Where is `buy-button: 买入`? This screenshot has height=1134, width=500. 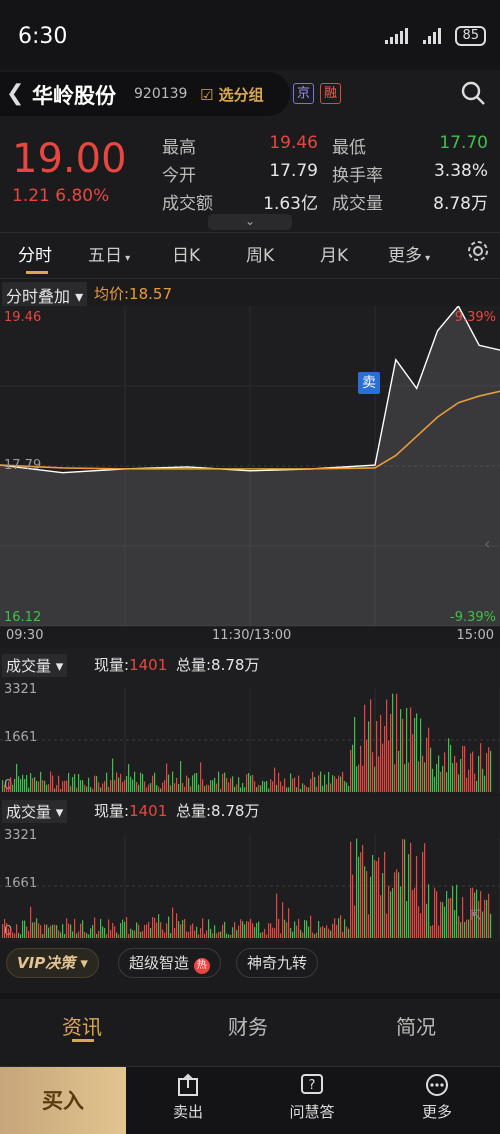
buy-button: 买入 is located at coordinates (63, 1100).